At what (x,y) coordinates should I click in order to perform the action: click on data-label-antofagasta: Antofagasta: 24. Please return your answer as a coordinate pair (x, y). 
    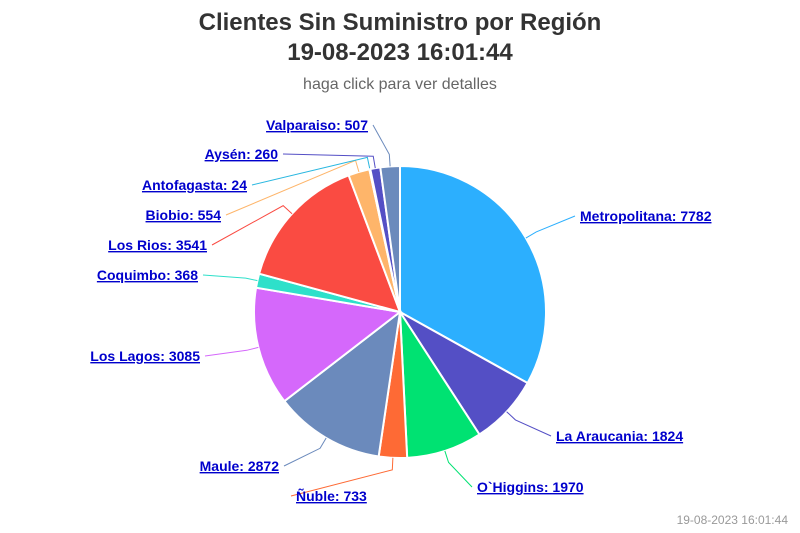
    Looking at the image, I should click on (194, 185).